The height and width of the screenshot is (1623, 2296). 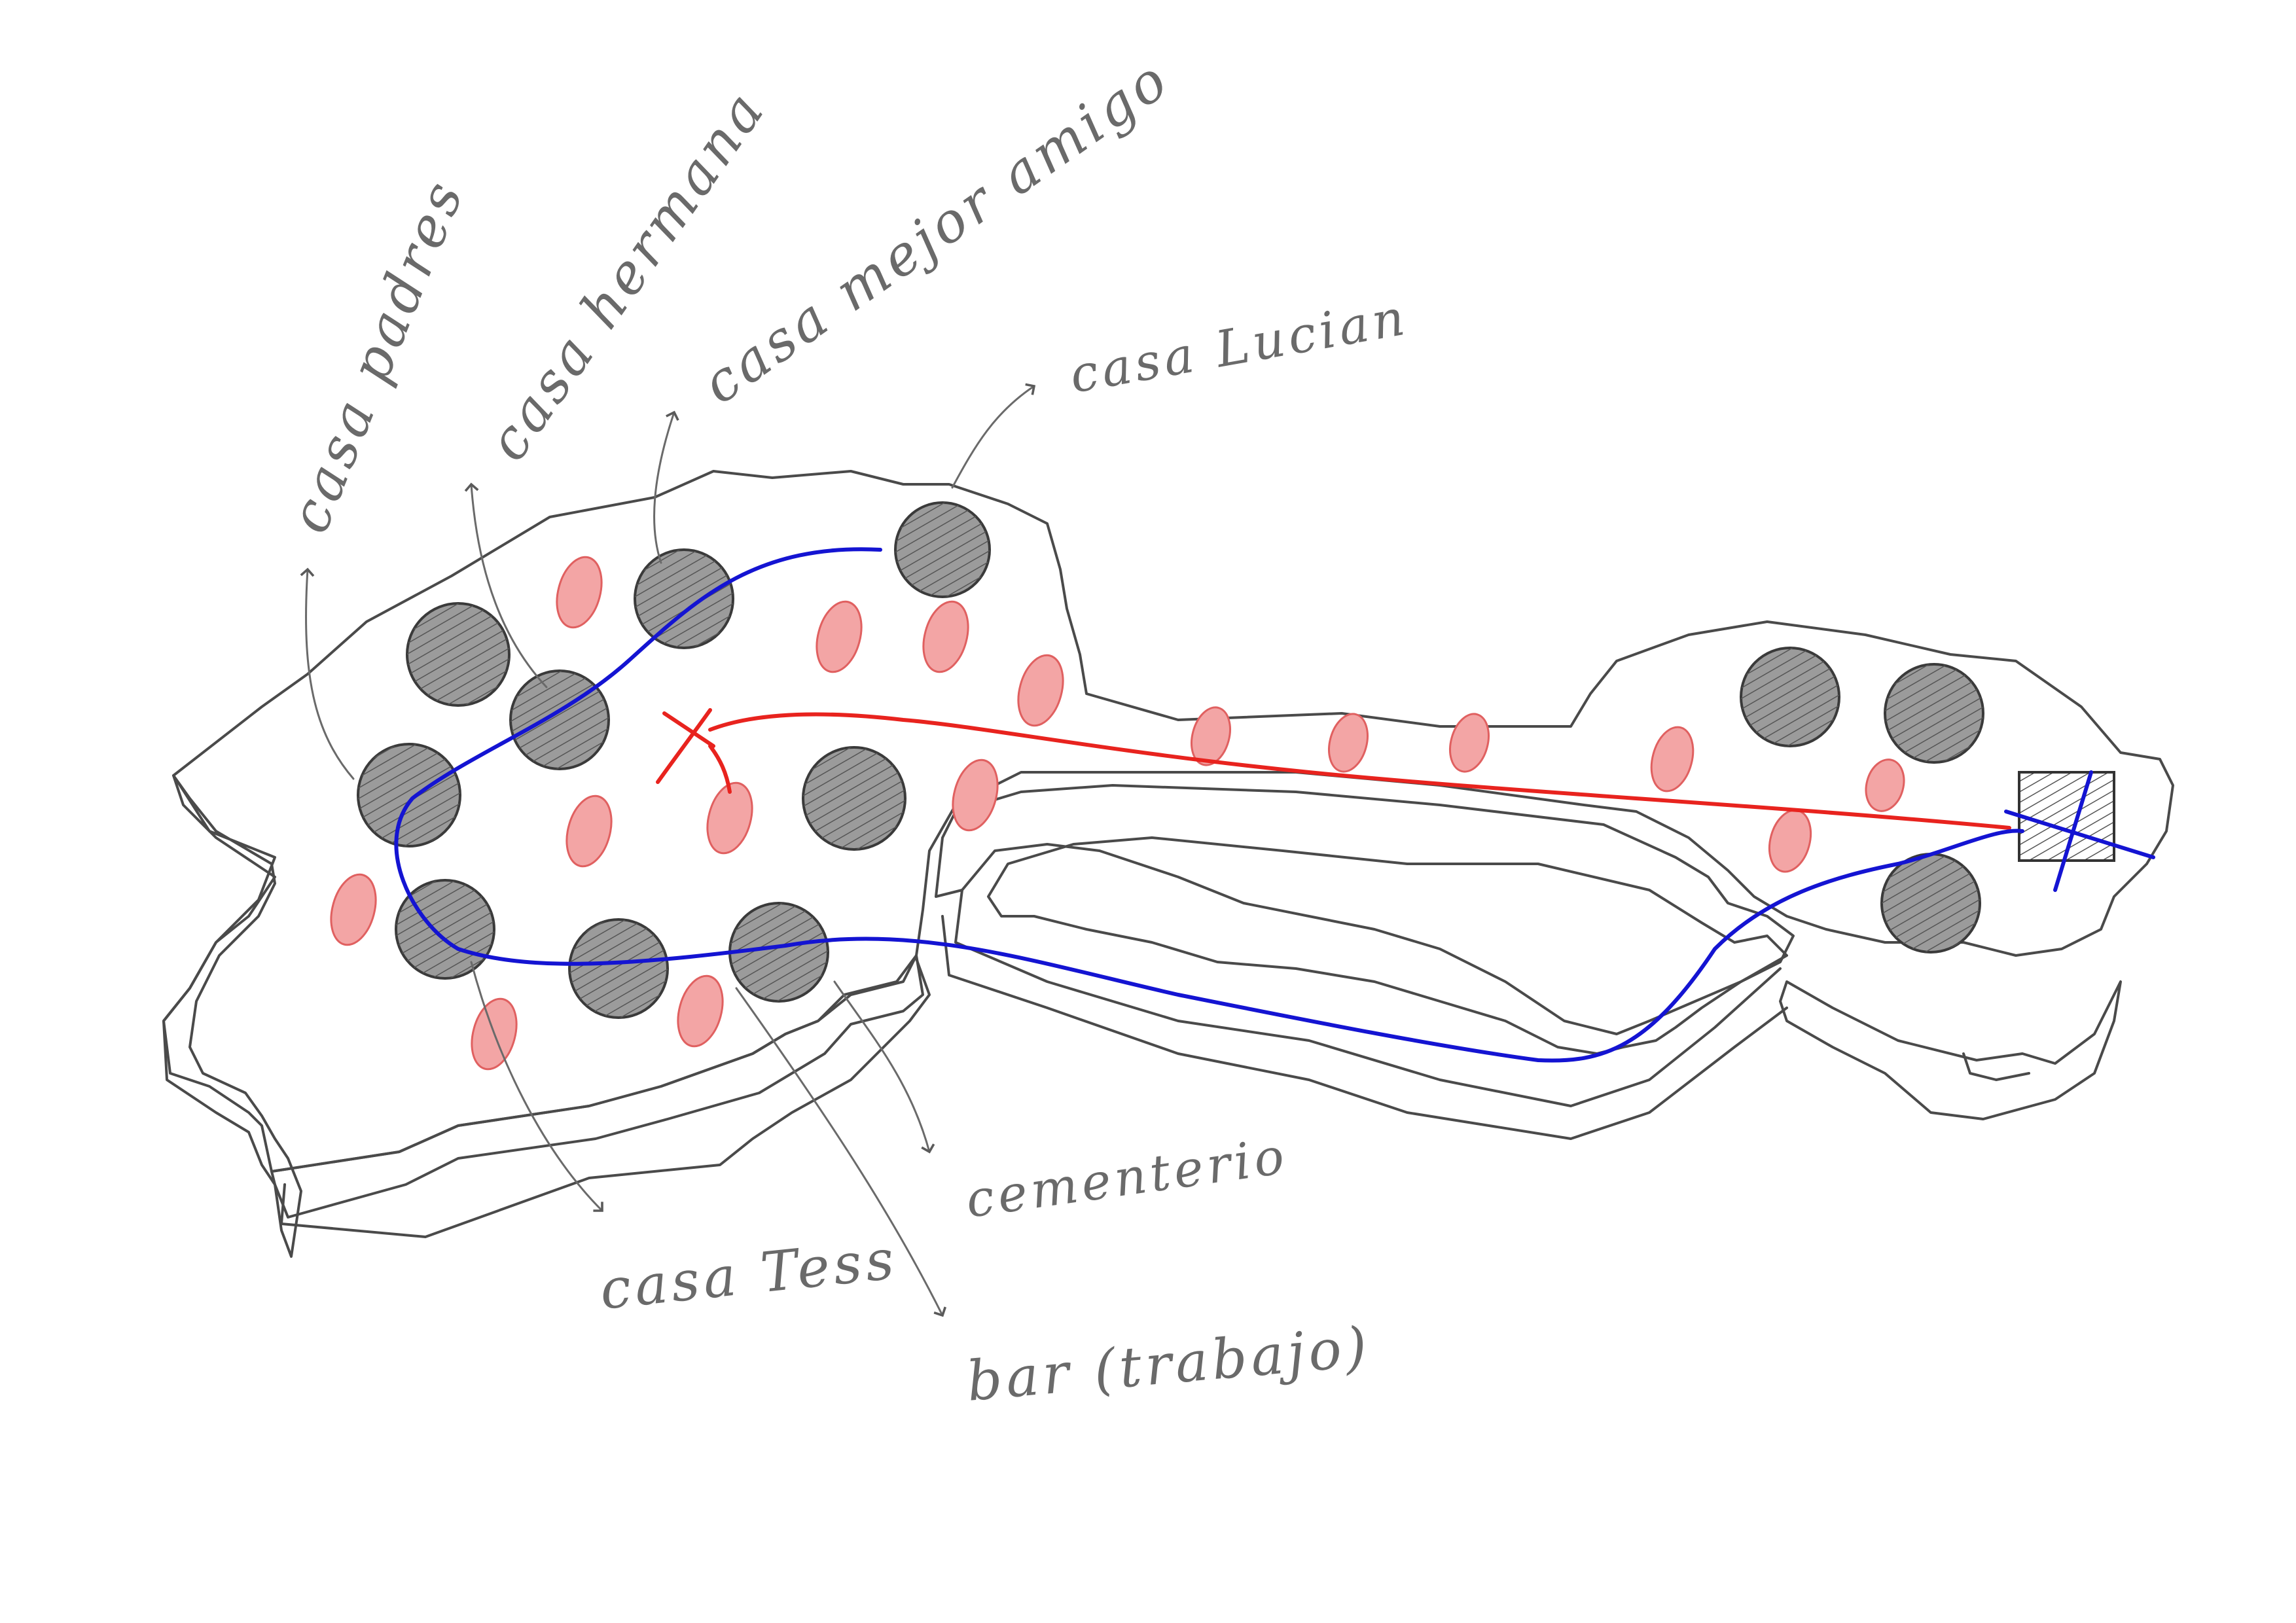 I want to click on blue-x-marker-icon, so click(x=2079, y=831).